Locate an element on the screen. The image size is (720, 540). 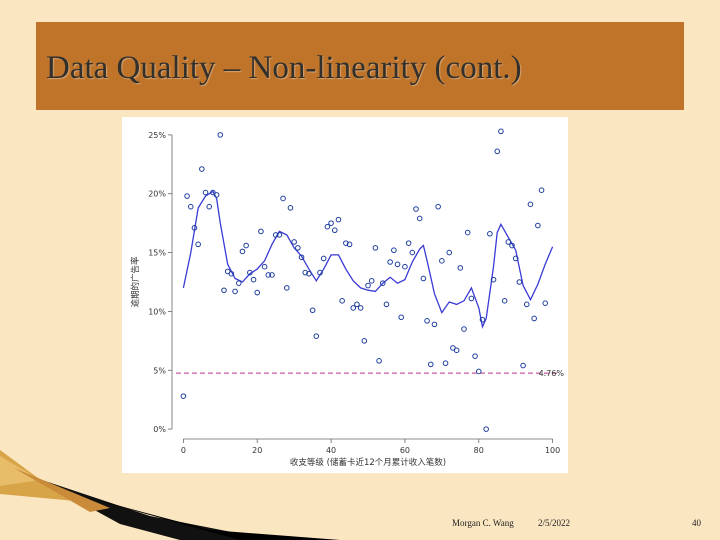
footer-page-number: 40 is located at coordinates (696, 523).